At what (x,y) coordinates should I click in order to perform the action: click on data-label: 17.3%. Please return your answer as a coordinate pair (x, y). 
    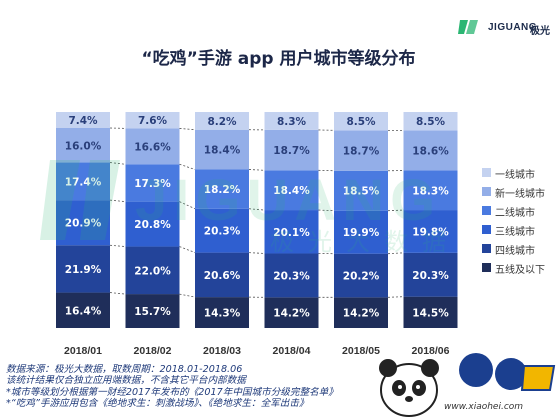
    Looking at the image, I should click on (152, 184).